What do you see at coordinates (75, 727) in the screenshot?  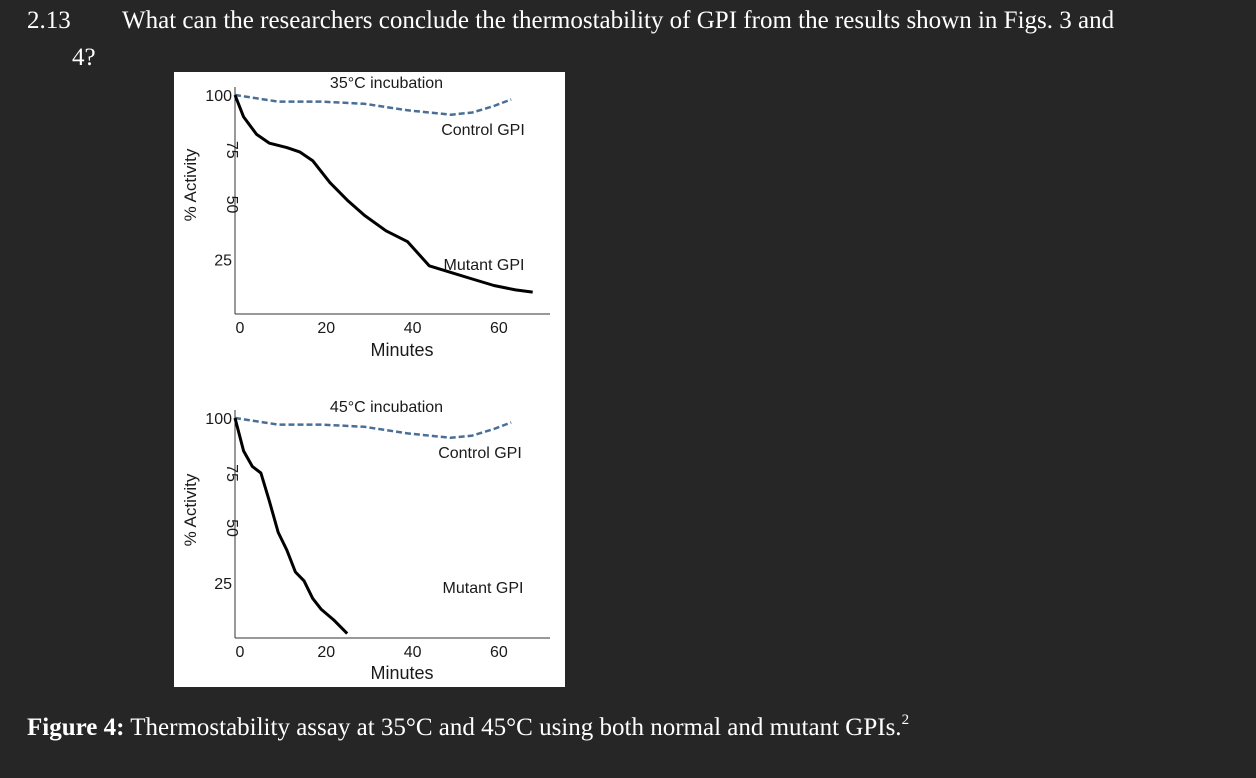 I see `caption-label: Figure 4:` at bounding box center [75, 727].